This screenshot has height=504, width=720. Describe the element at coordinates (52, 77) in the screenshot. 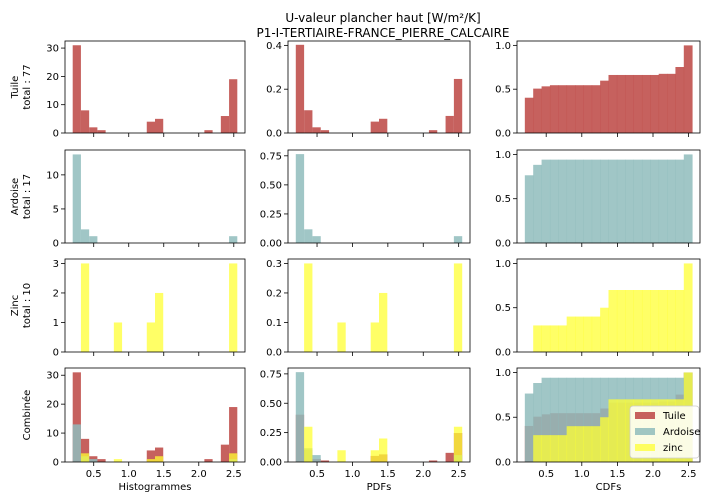

I see `y-tick-label: 20` at that location.